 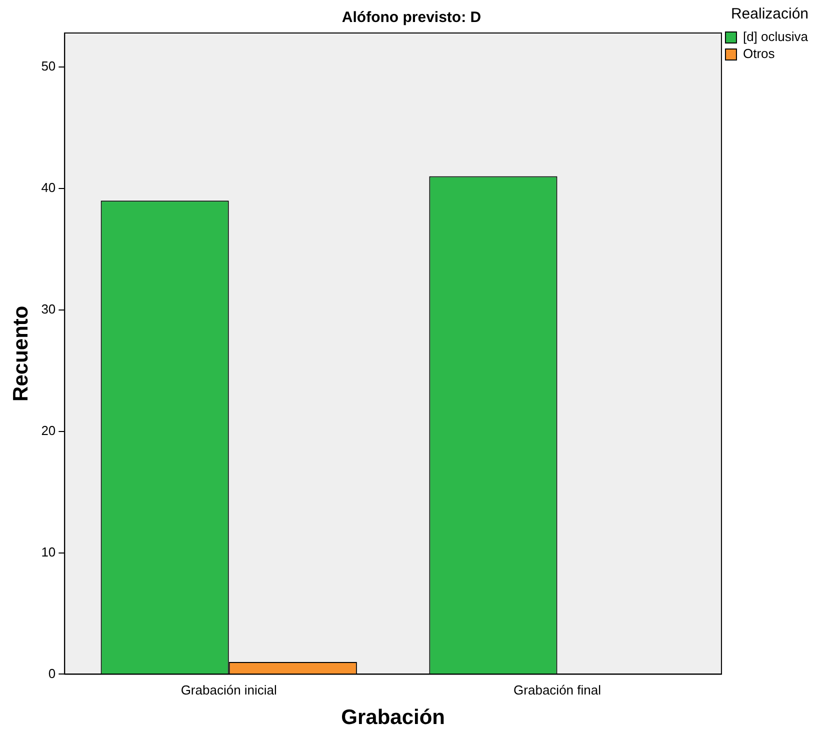 I want to click on y-tick-label: 50, so click(x=48, y=66).